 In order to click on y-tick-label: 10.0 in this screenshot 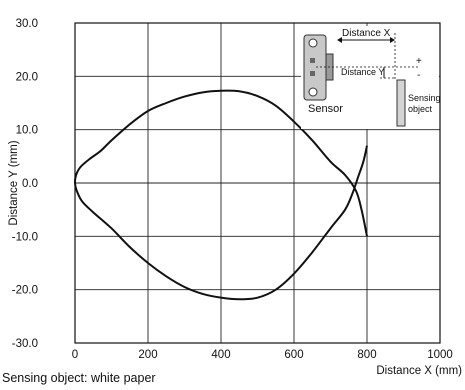, I will do `click(27, 131)`.